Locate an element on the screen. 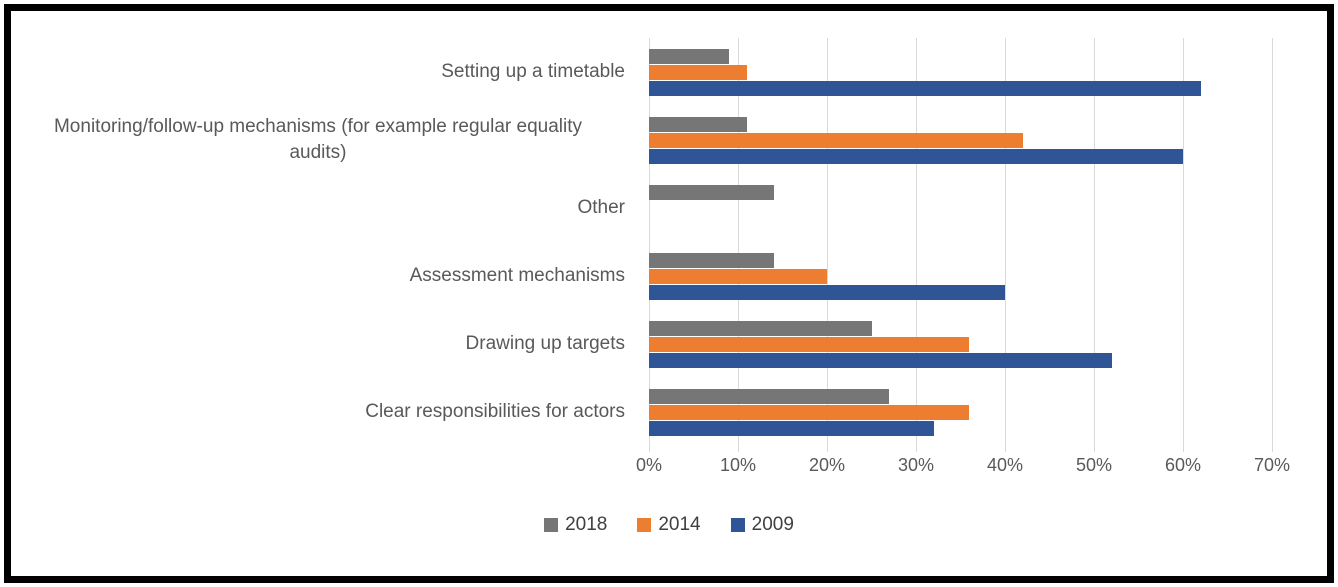 The image size is (1338, 587). category-label-text: Drawing up targets is located at coordinates (545, 344).